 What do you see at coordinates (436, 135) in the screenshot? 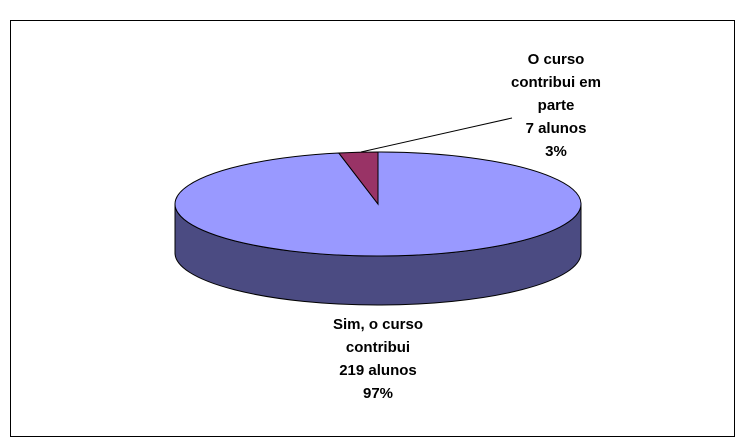
I see `leader-line` at bounding box center [436, 135].